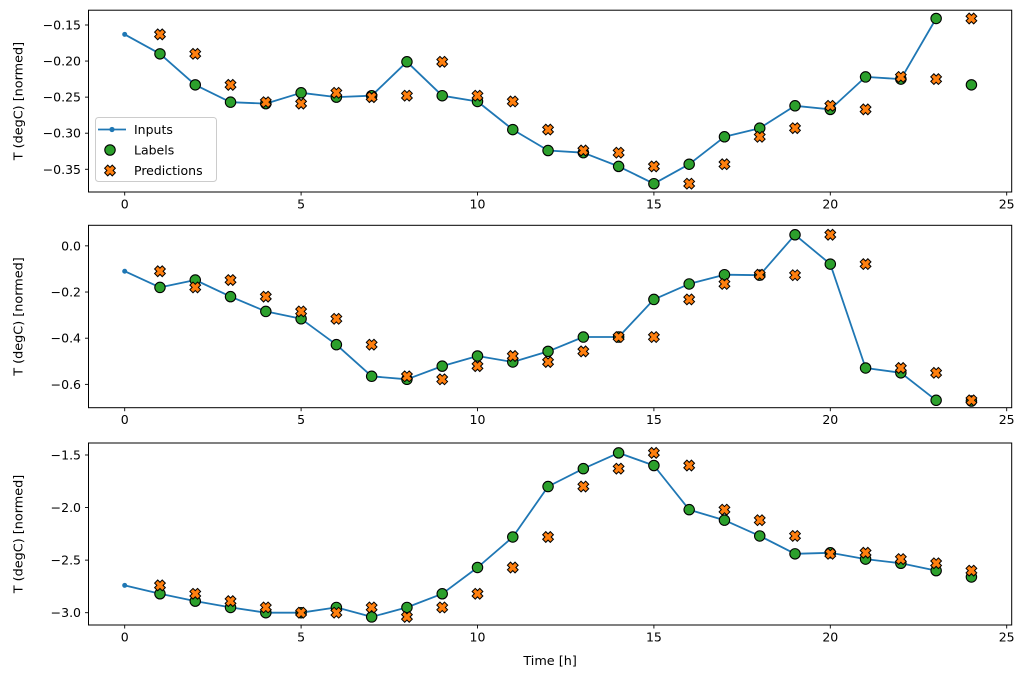  I want to click on y-tick-label: −0.25, so click(62, 97).